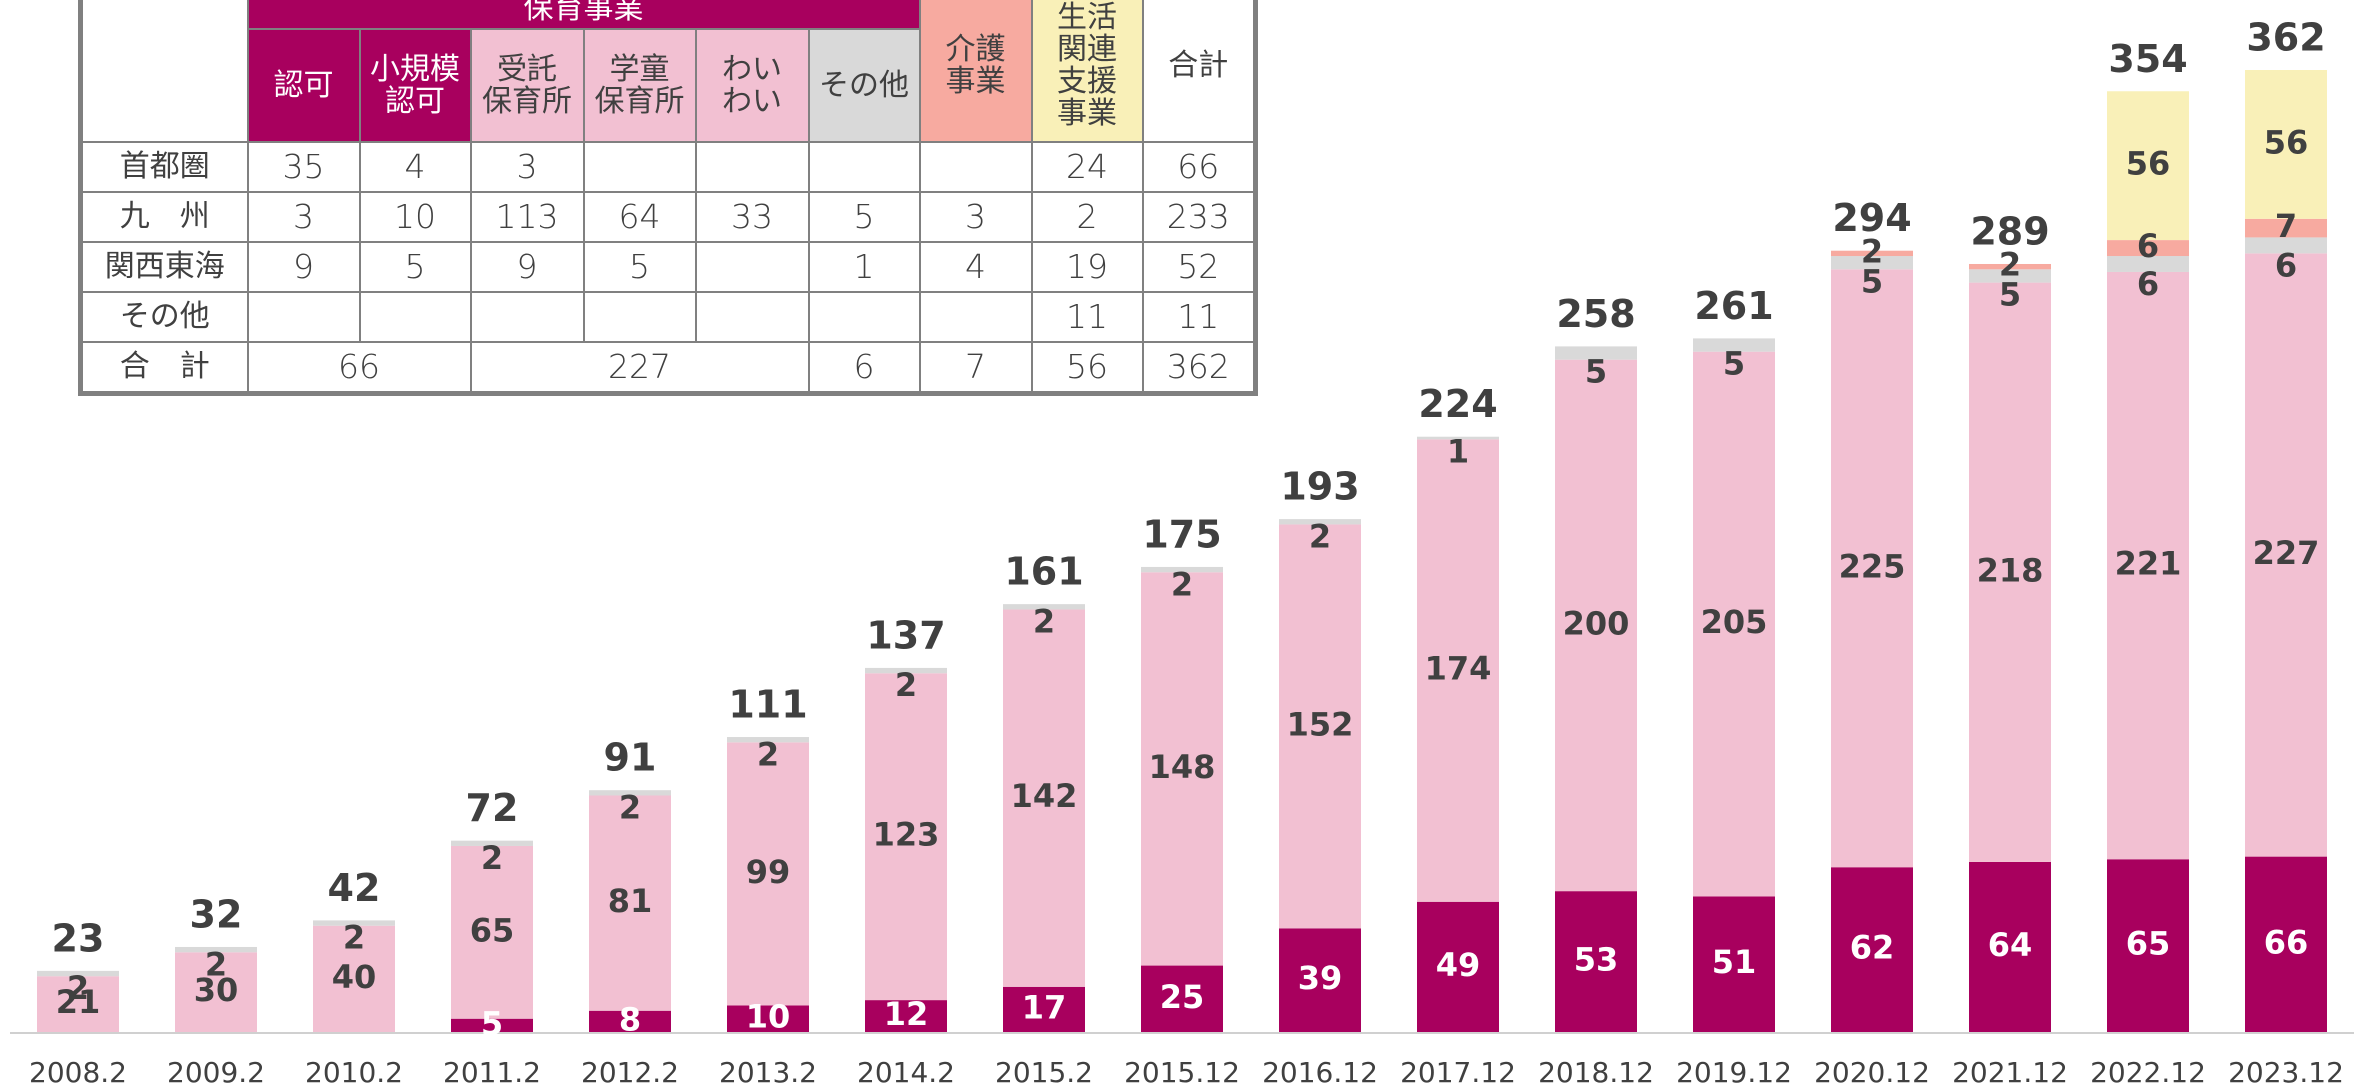  What do you see at coordinates (1181, 534) in the screenshot?
I see `total-label: 175` at bounding box center [1181, 534].